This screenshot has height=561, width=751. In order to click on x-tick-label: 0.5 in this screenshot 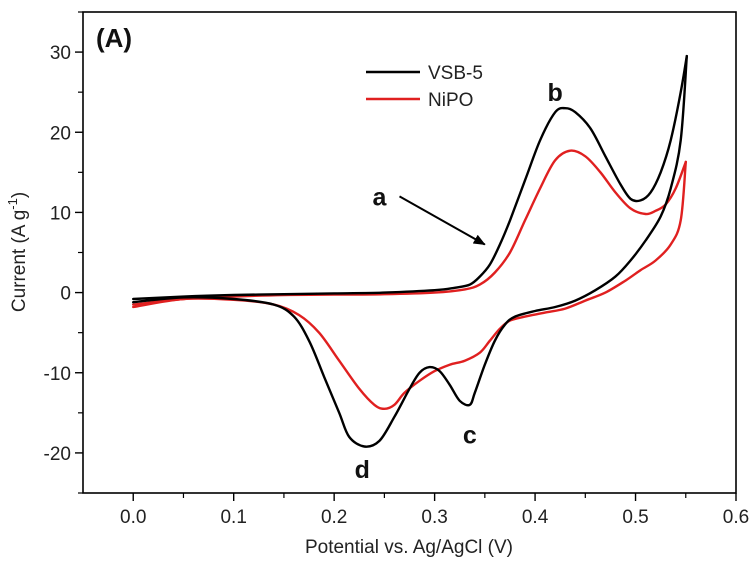, I will do `click(635, 517)`.